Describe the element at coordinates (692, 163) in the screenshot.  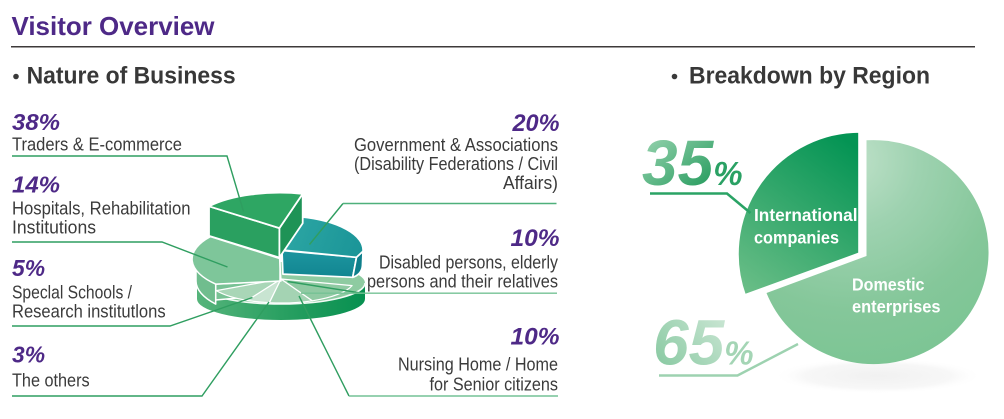
I see `svg-text: 35%` at that location.